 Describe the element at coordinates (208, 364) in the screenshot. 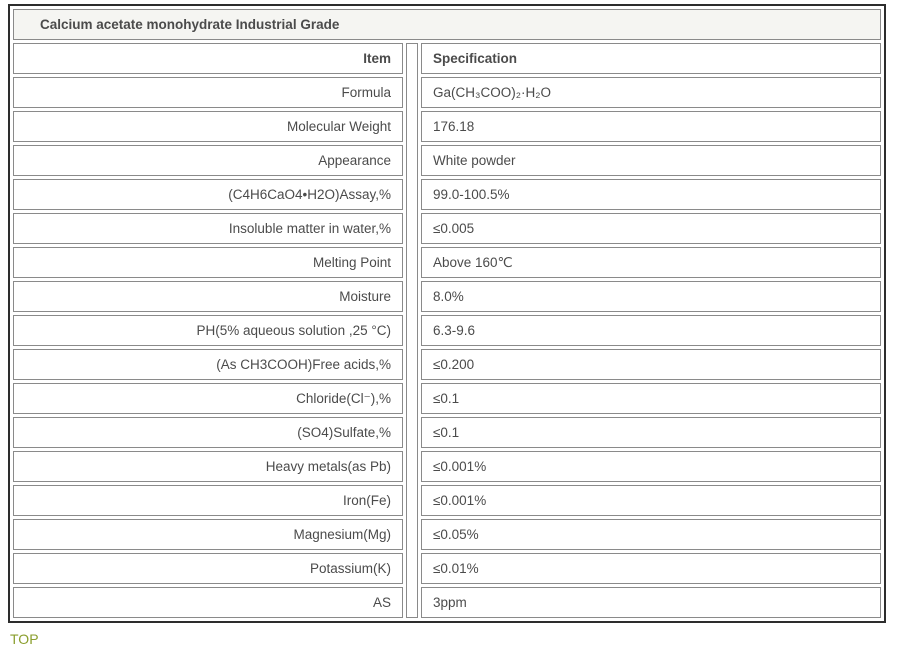

I see `item-cell: (As CH3COOH)Free acids,%` at that location.